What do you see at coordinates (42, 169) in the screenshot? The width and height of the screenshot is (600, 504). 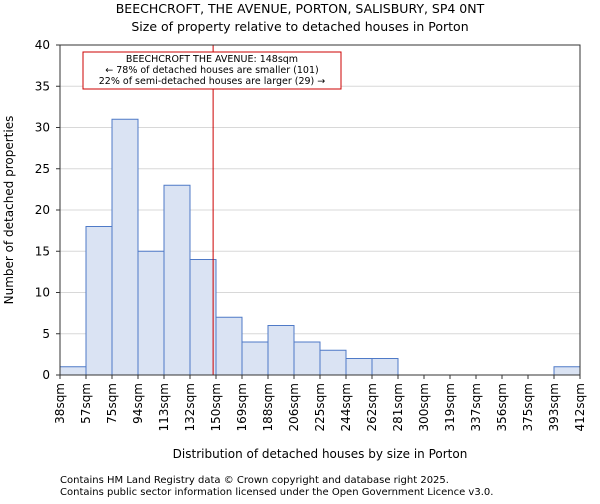 I see `y-tick-label: 25` at bounding box center [42, 169].